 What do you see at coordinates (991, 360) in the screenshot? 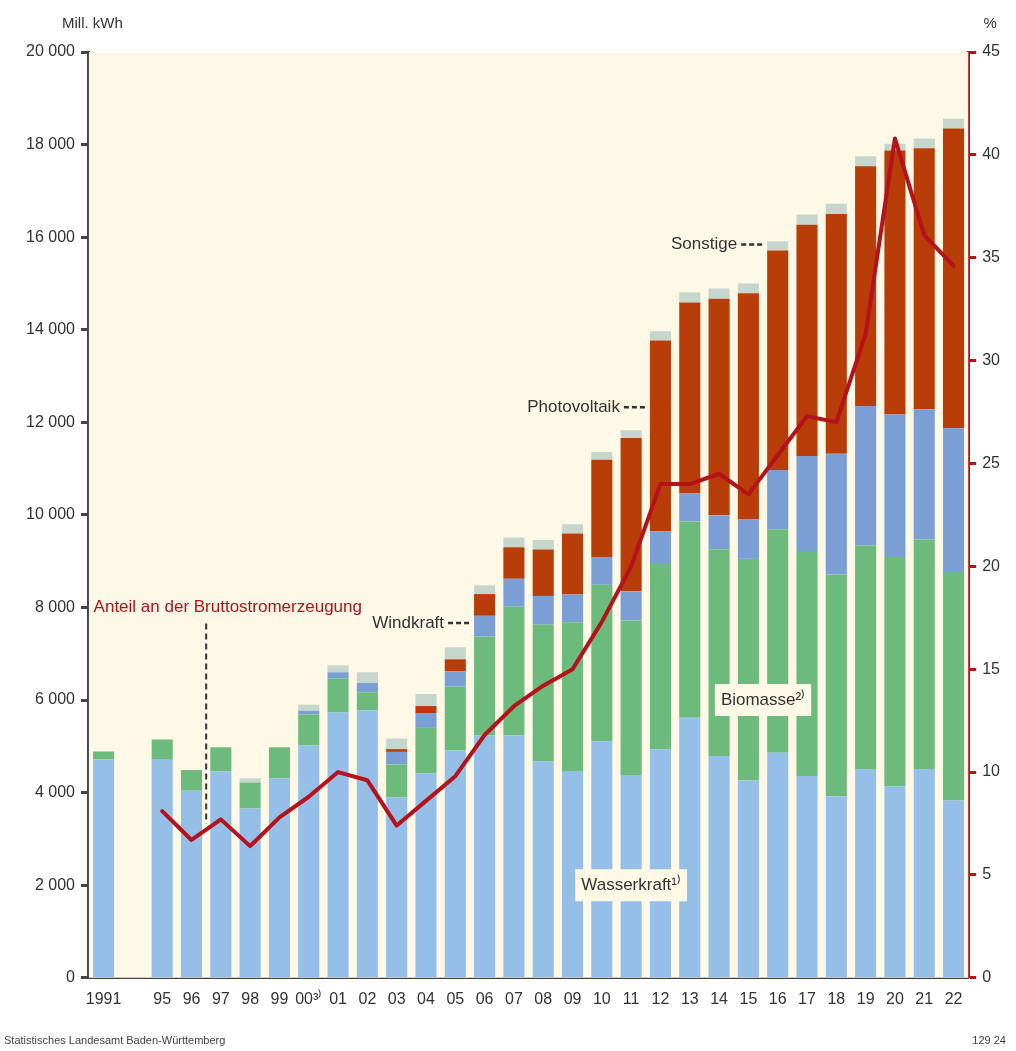
I see `y2-tick-label: 30` at bounding box center [991, 360].